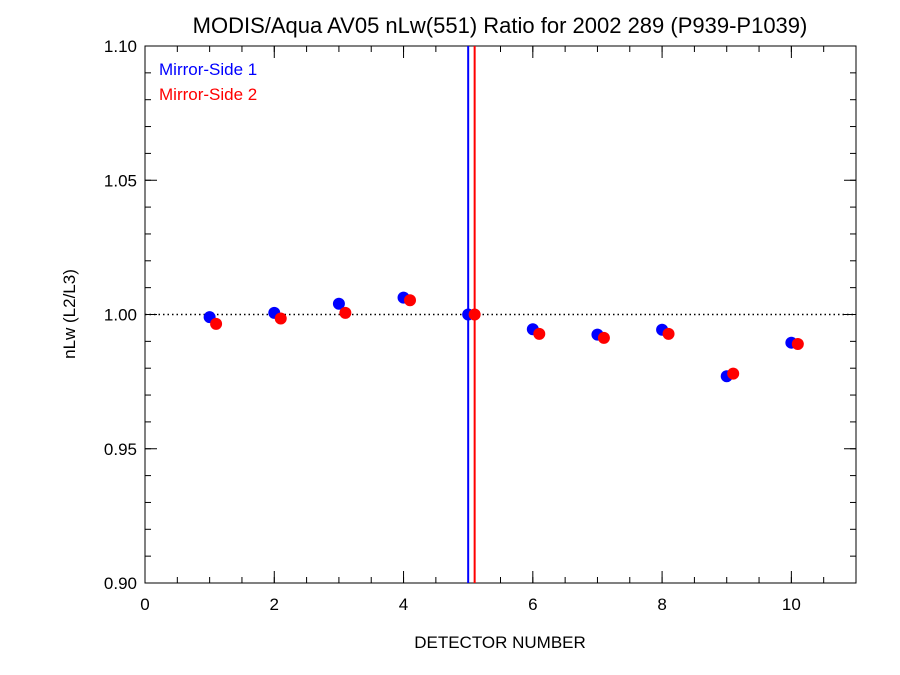  I want to click on y-tick-label: 1.05, so click(120, 180).